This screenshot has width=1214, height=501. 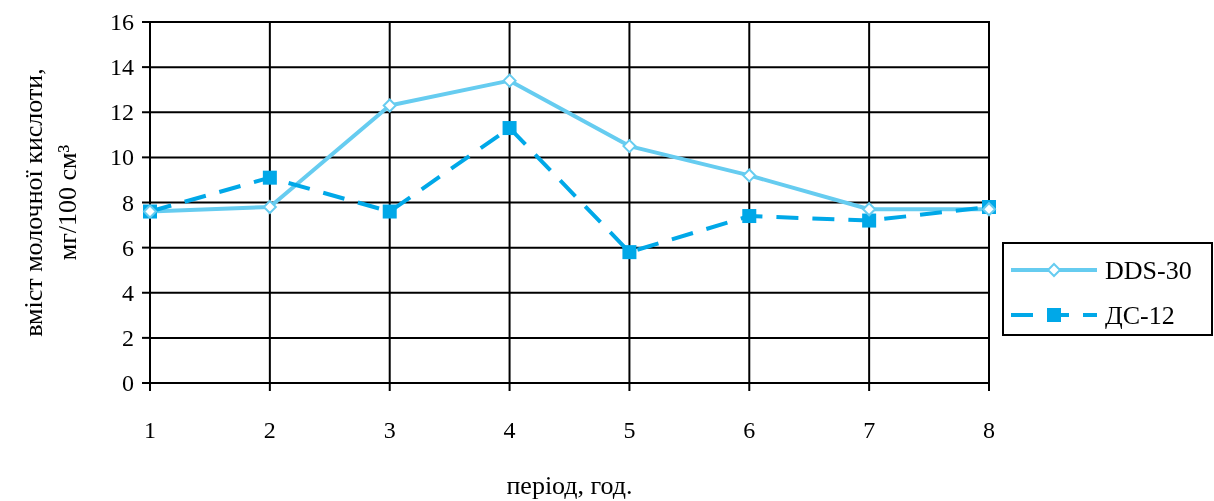 What do you see at coordinates (869, 430) in the screenshot?
I see `x-tick-label: 7` at bounding box center [869, 430].